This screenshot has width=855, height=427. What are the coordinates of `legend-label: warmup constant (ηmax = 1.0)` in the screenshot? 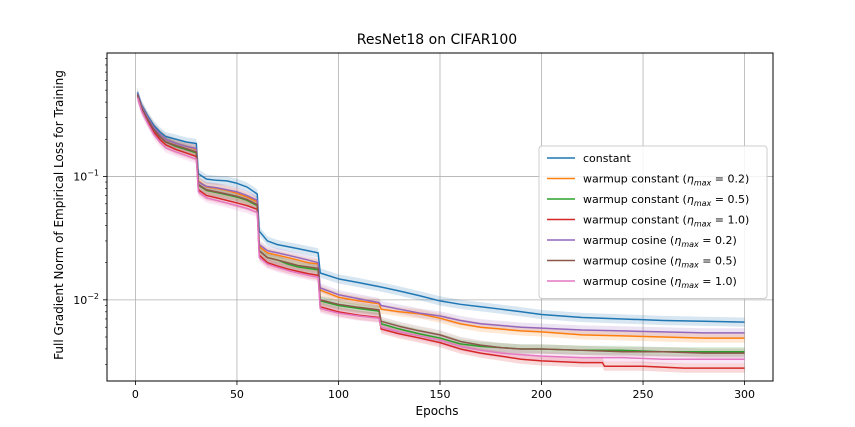 It's located at (666, 221).